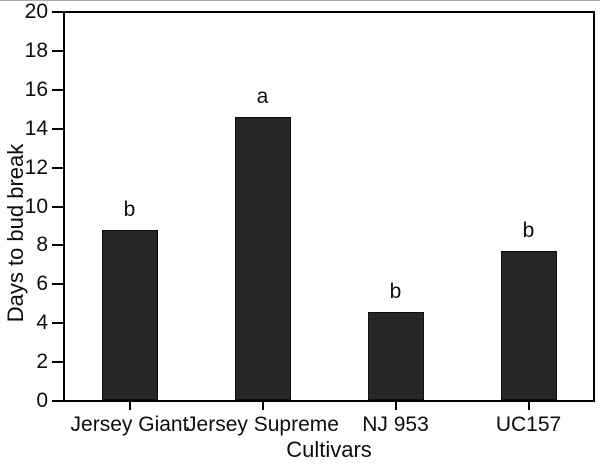 The height and width of the screenshot is (465, 600). What do you see at coordinates (262, 424) in the screenshot?
I see `x-tick-label: Jersey Supreme` at bounding box center [262, 424].